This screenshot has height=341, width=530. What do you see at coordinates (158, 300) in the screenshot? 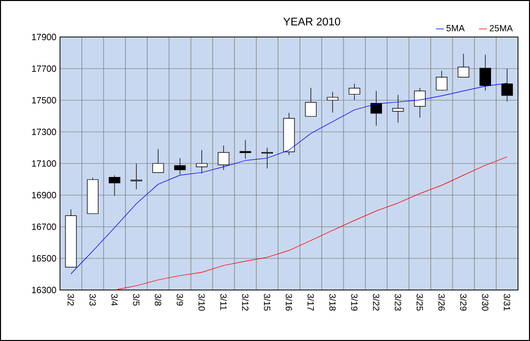
I see `x-tick-label: 3/8` at bounding box center [158, 300].